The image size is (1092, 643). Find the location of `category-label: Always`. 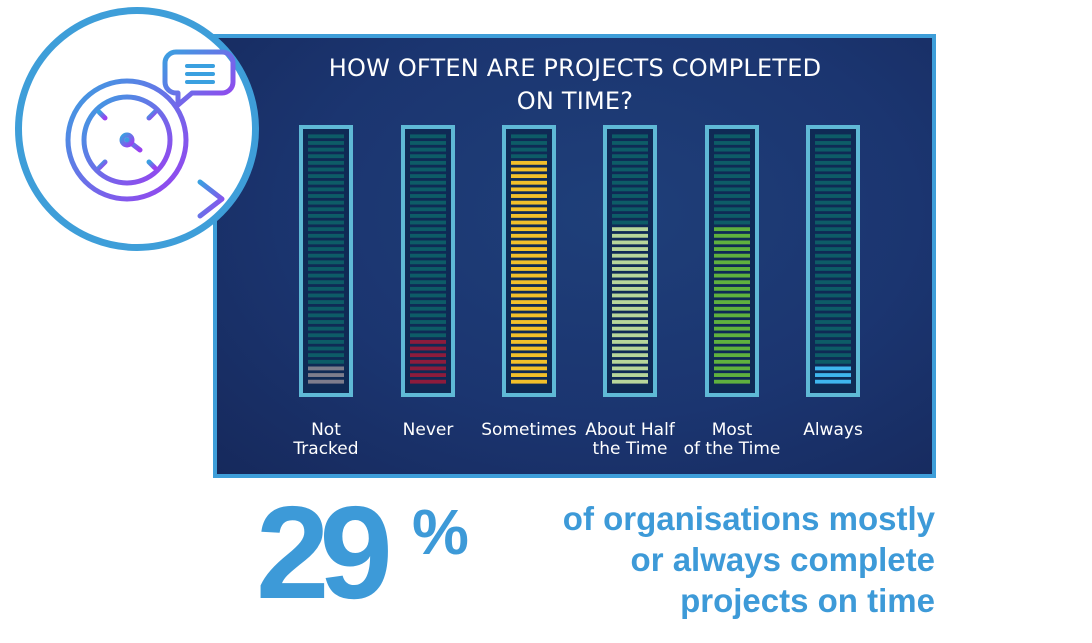

category-label: Always is located at coordinates (833, 430).